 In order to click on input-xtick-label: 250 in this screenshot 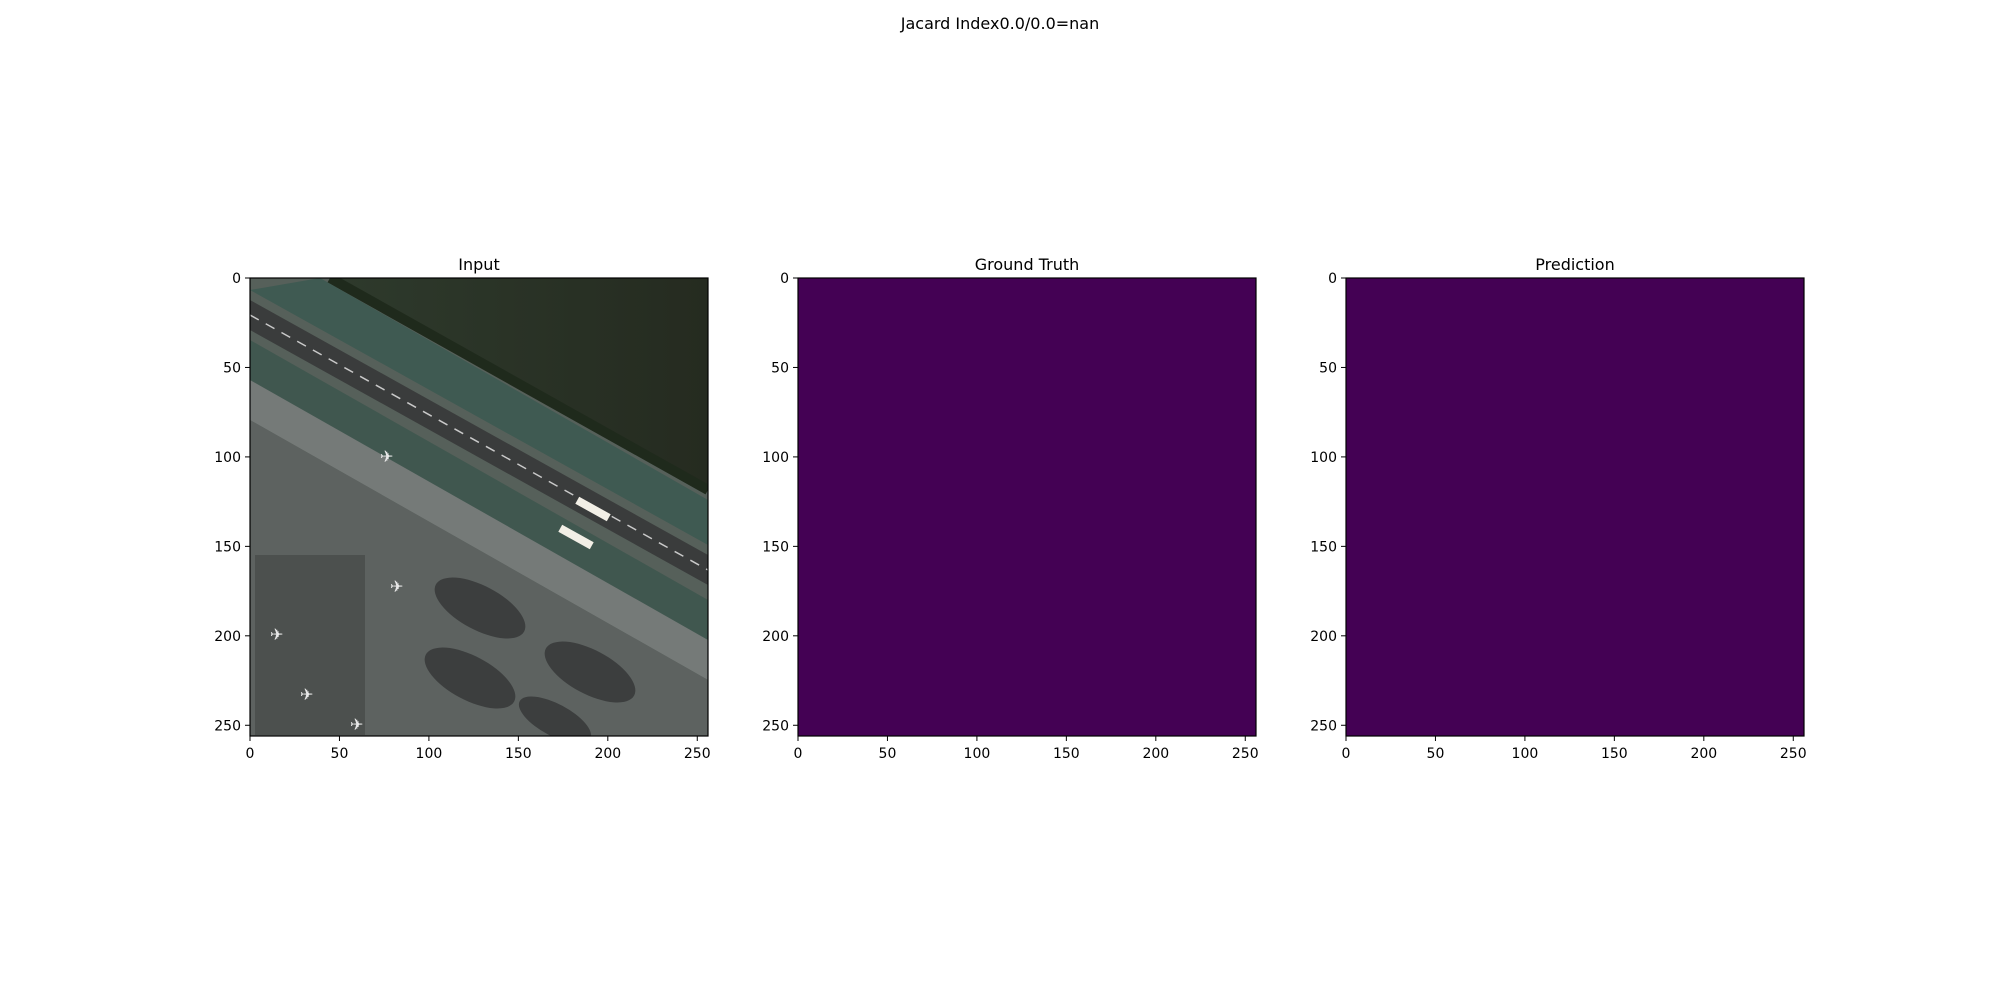, I will do `click(697, 754)`.